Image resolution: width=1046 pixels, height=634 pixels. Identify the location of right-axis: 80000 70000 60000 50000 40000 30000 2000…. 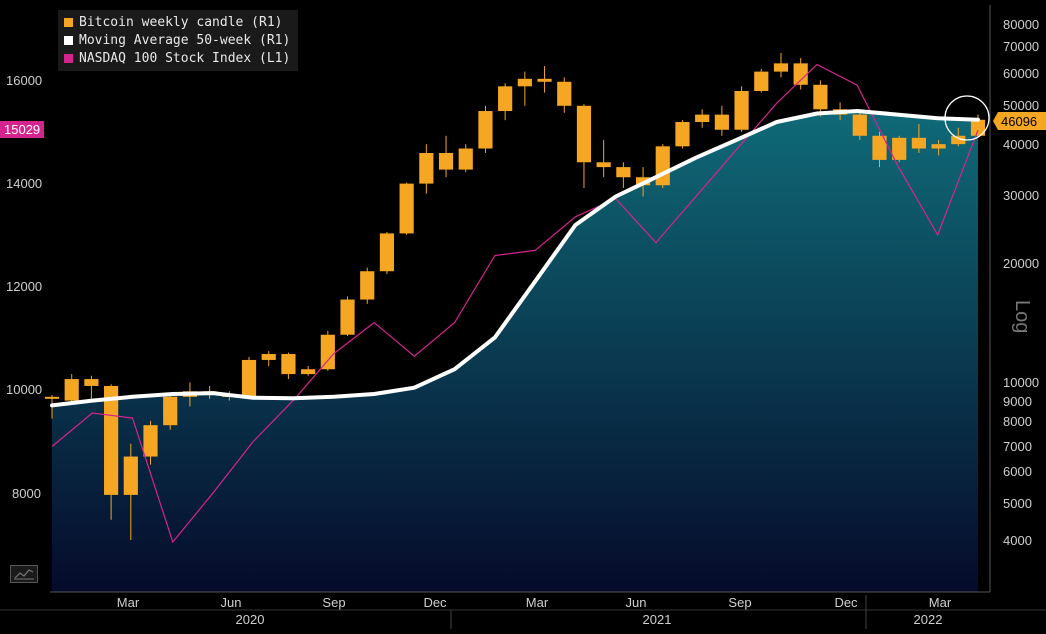
(1019, 282).